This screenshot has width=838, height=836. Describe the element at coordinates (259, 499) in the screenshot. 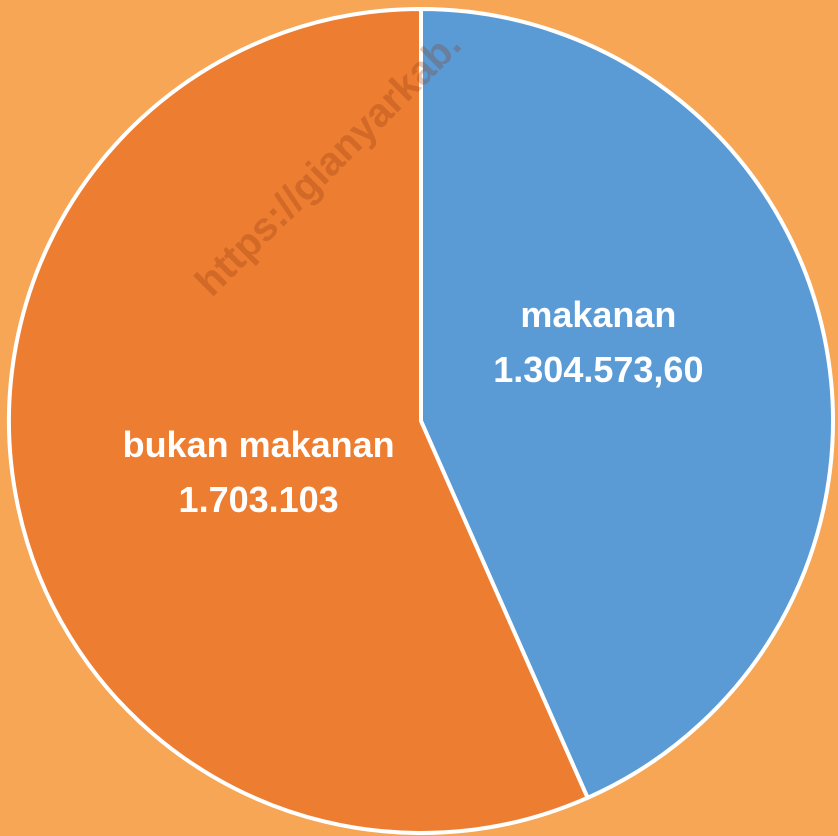

I see `slice-value: 1.703.103` at that location.